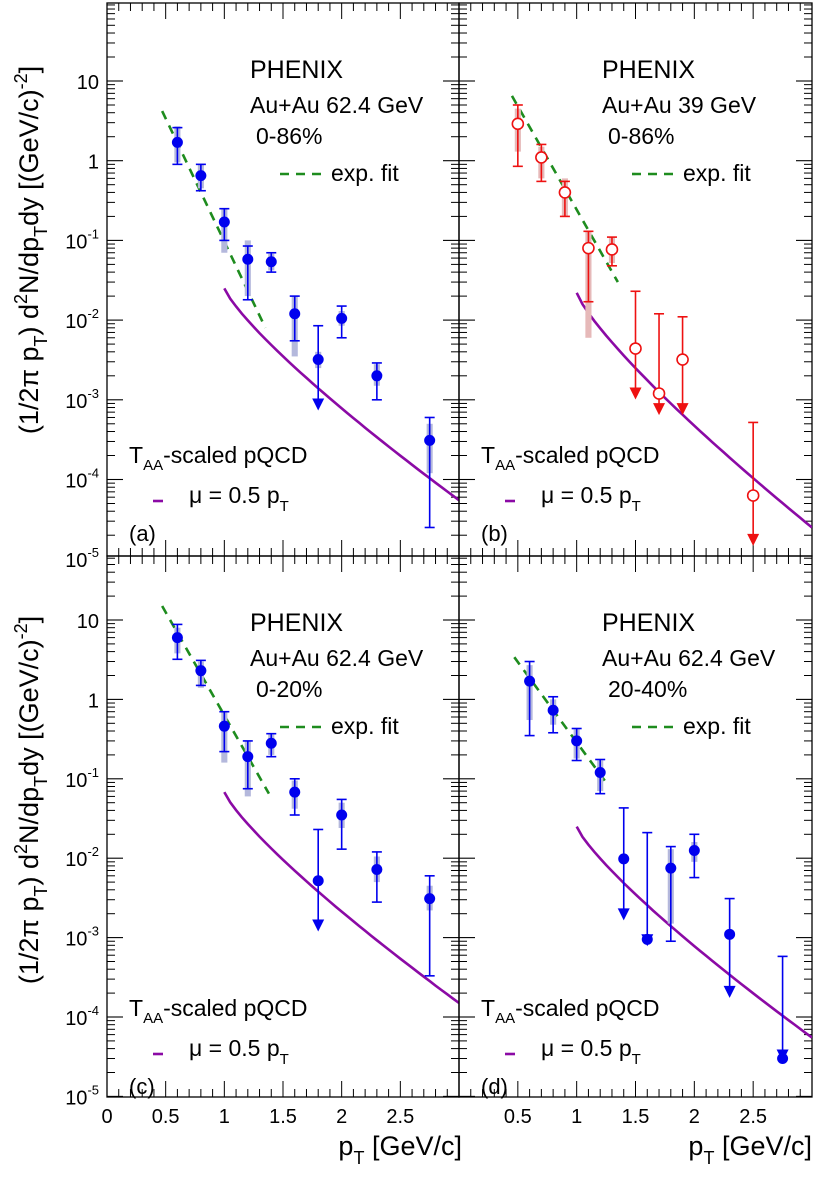  Describe the element at coordinates (31, 800) in the screenshot. I see `y-axis-title-bottom: (1/2π pT) d2N/dpTdy [(GeV/c)-2]` at that location.